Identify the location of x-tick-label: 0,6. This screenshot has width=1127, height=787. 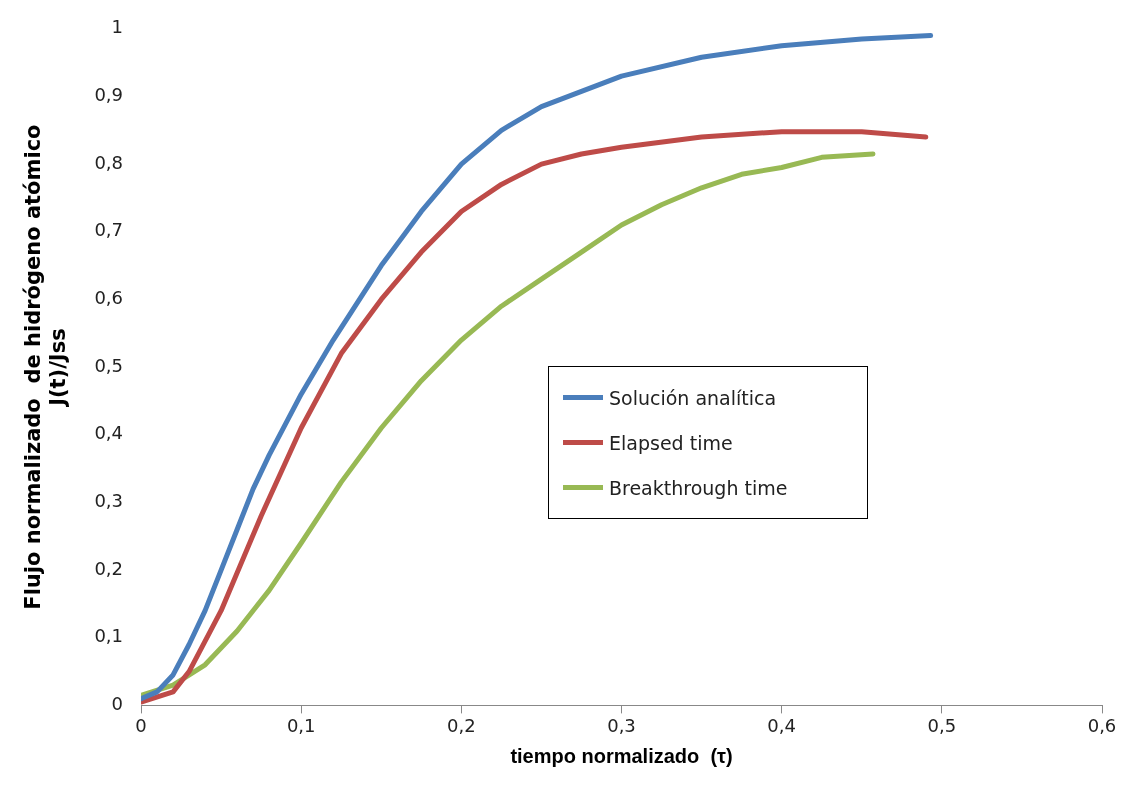
(1102, 725).